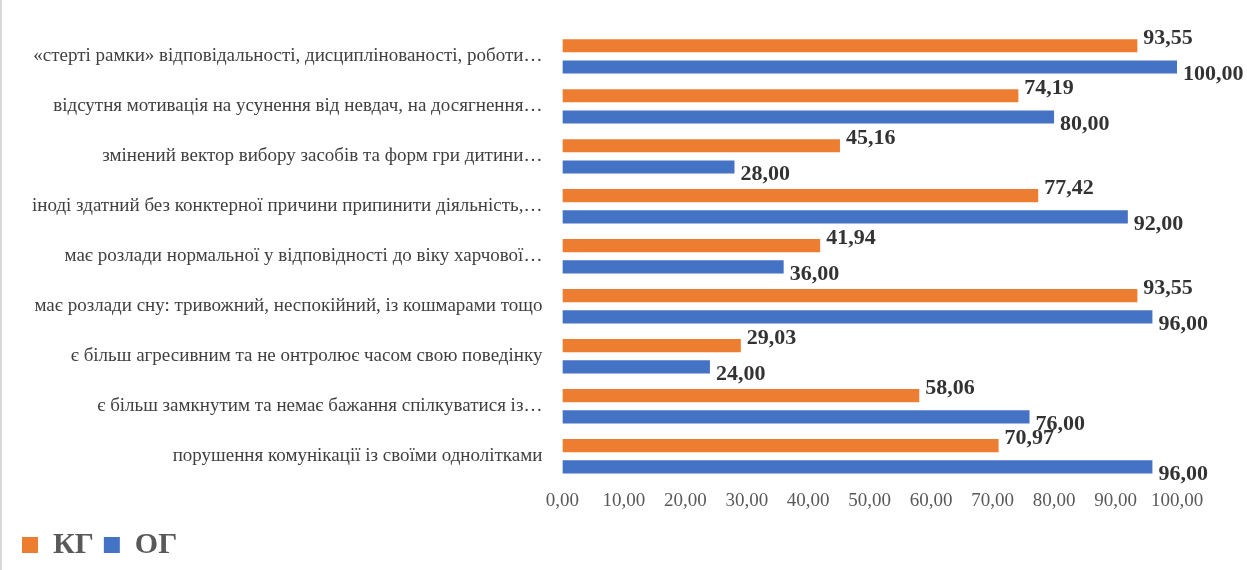 The width and height of the screenshot is (1247, 570). What do you see at coordinates (950, 387) in the screenshot?
I see `data-label: 58,06` at bounding box center [950, 387].